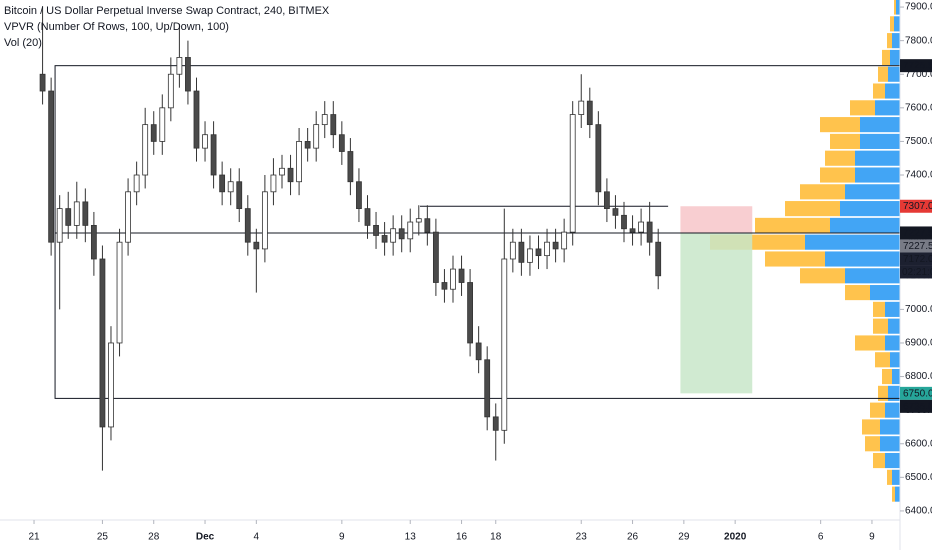 Image resolution: width=932 pixels, height=550 pixels. I want to click on x-tick-label: 23, so click(582, 537).